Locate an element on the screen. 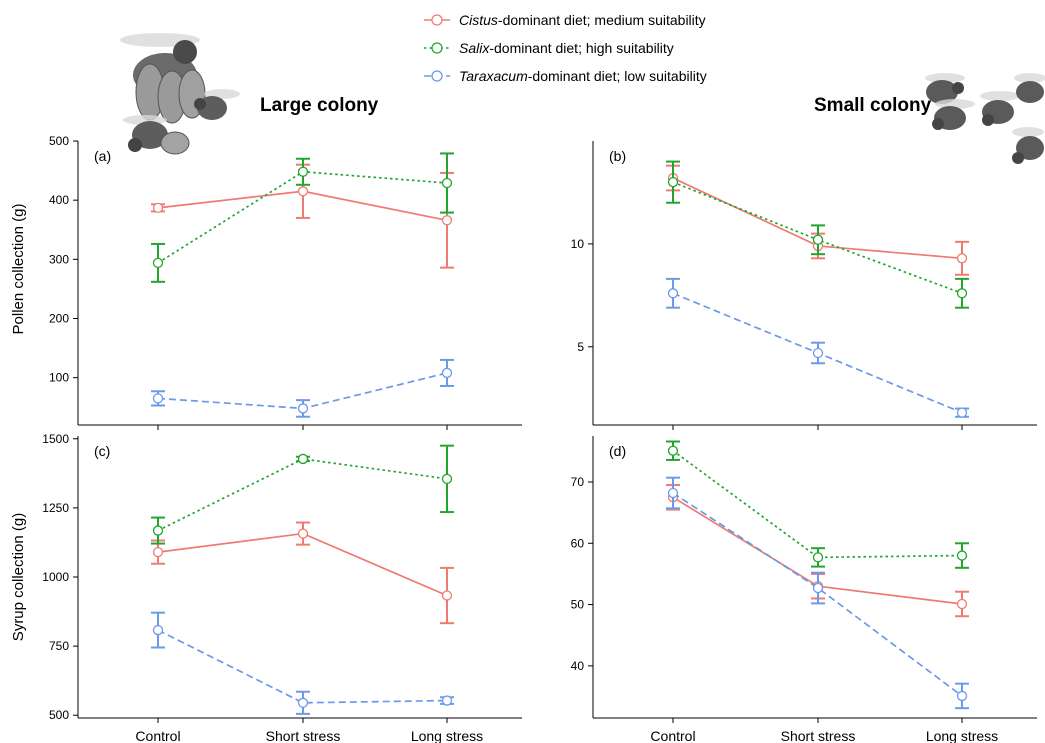  ylabel-pollen: Pollen collection (g) is located at coordinates (18, 269).